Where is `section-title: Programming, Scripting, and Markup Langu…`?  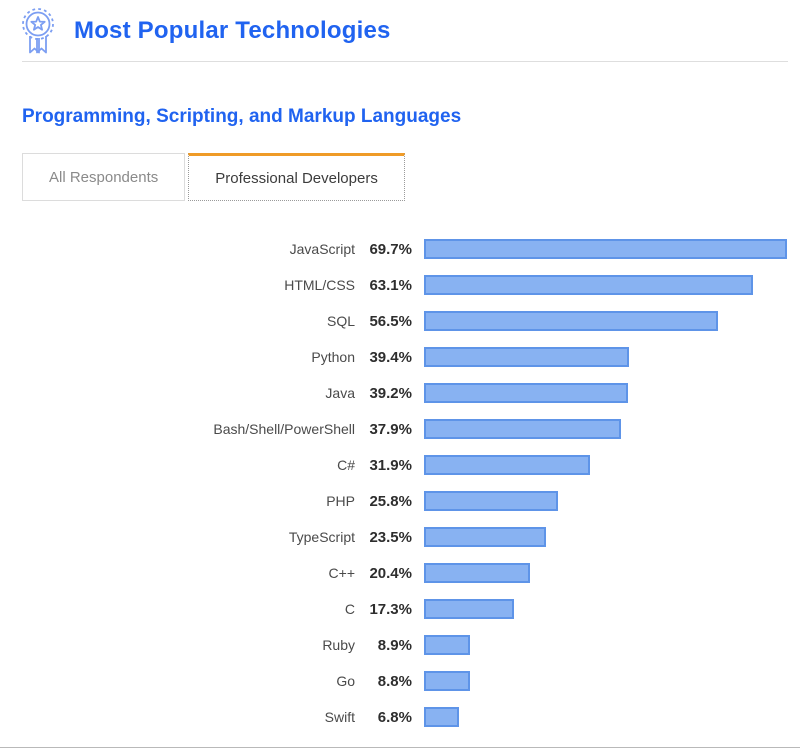
section-title: Programming, Scripting, and Markup Langu… is located at coordinates (242, 116).